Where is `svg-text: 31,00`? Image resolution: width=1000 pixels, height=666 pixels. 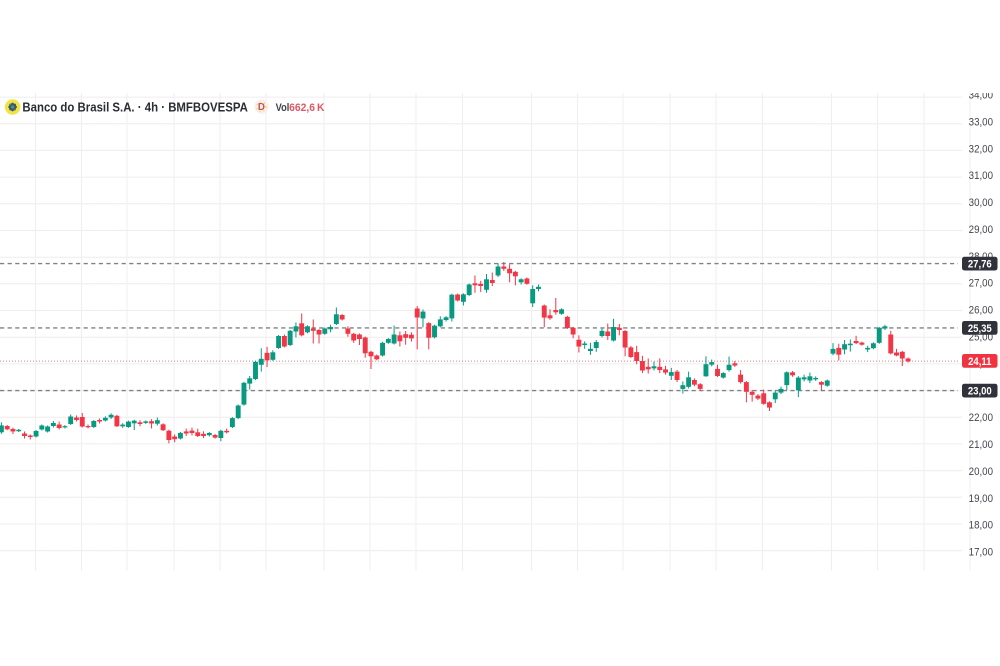 svg-text: 31,00 is located at coordinates (981, 177).